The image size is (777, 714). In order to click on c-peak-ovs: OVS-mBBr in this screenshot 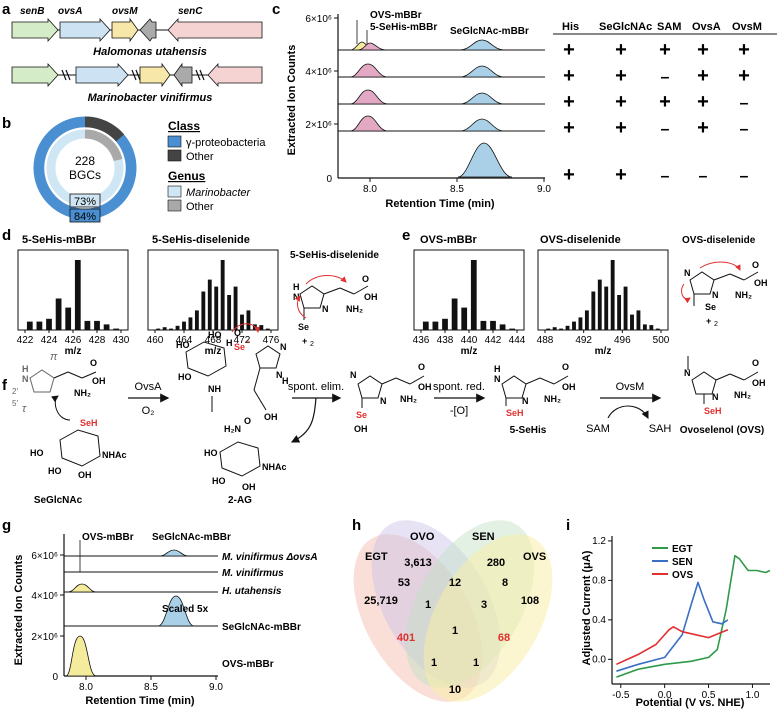, I will do `click(396, 15)`.